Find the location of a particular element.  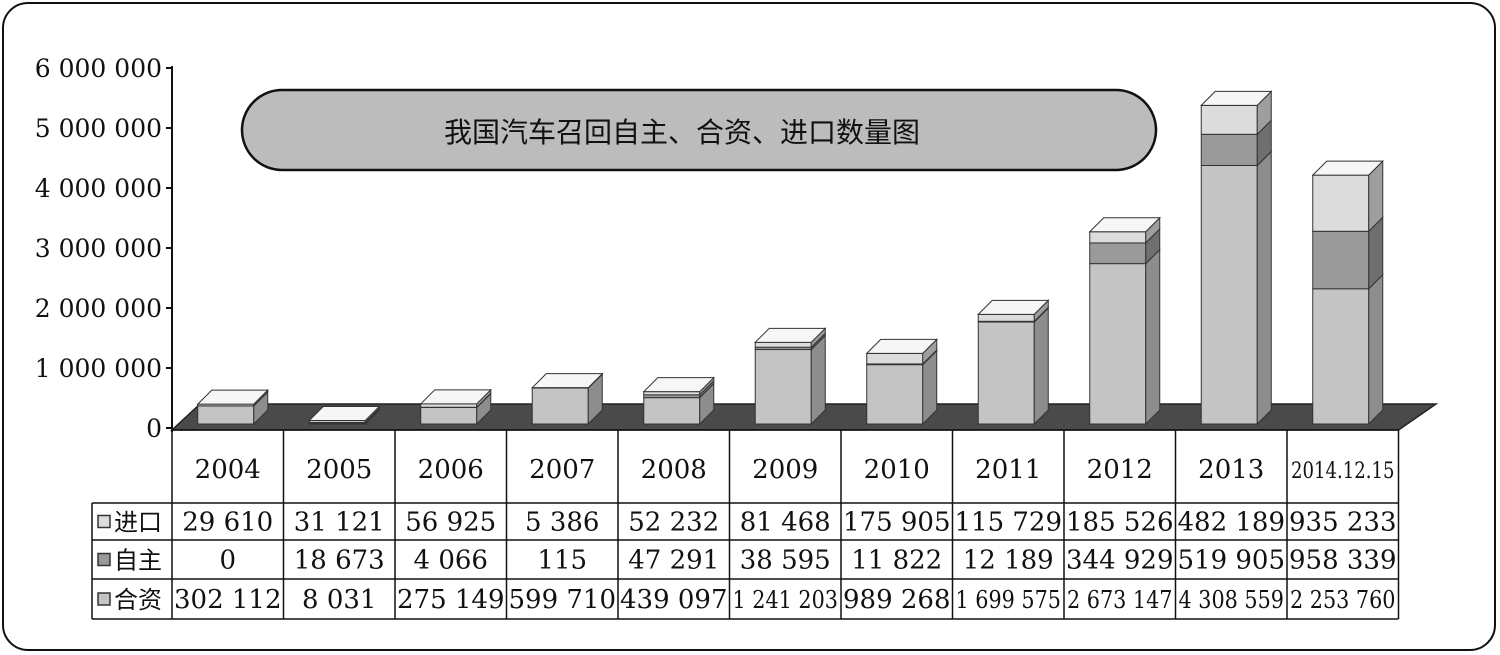

data-value-label: 31 121 is located at coordinates (339, 523).